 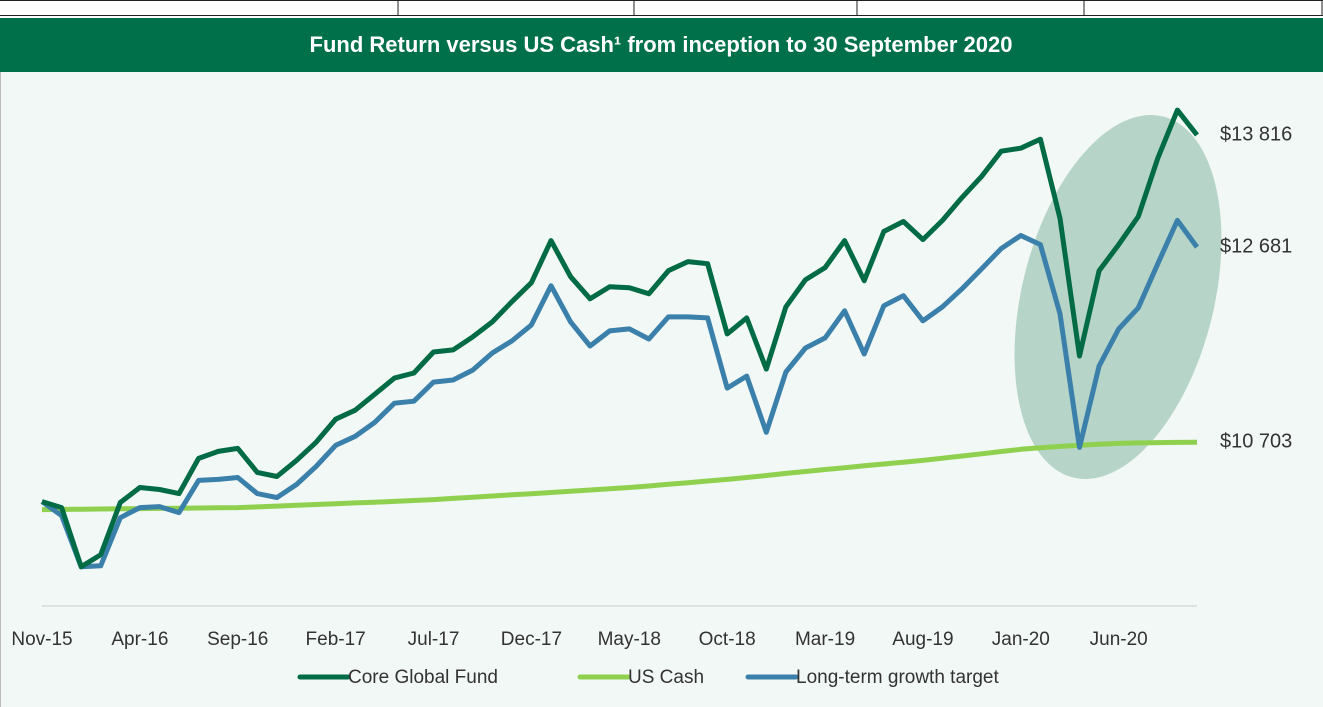 What do you see at coordinates (423, 677) in the screenshot?
I see `legend-label: Core Global Fund` at bounding box center [423, 677].